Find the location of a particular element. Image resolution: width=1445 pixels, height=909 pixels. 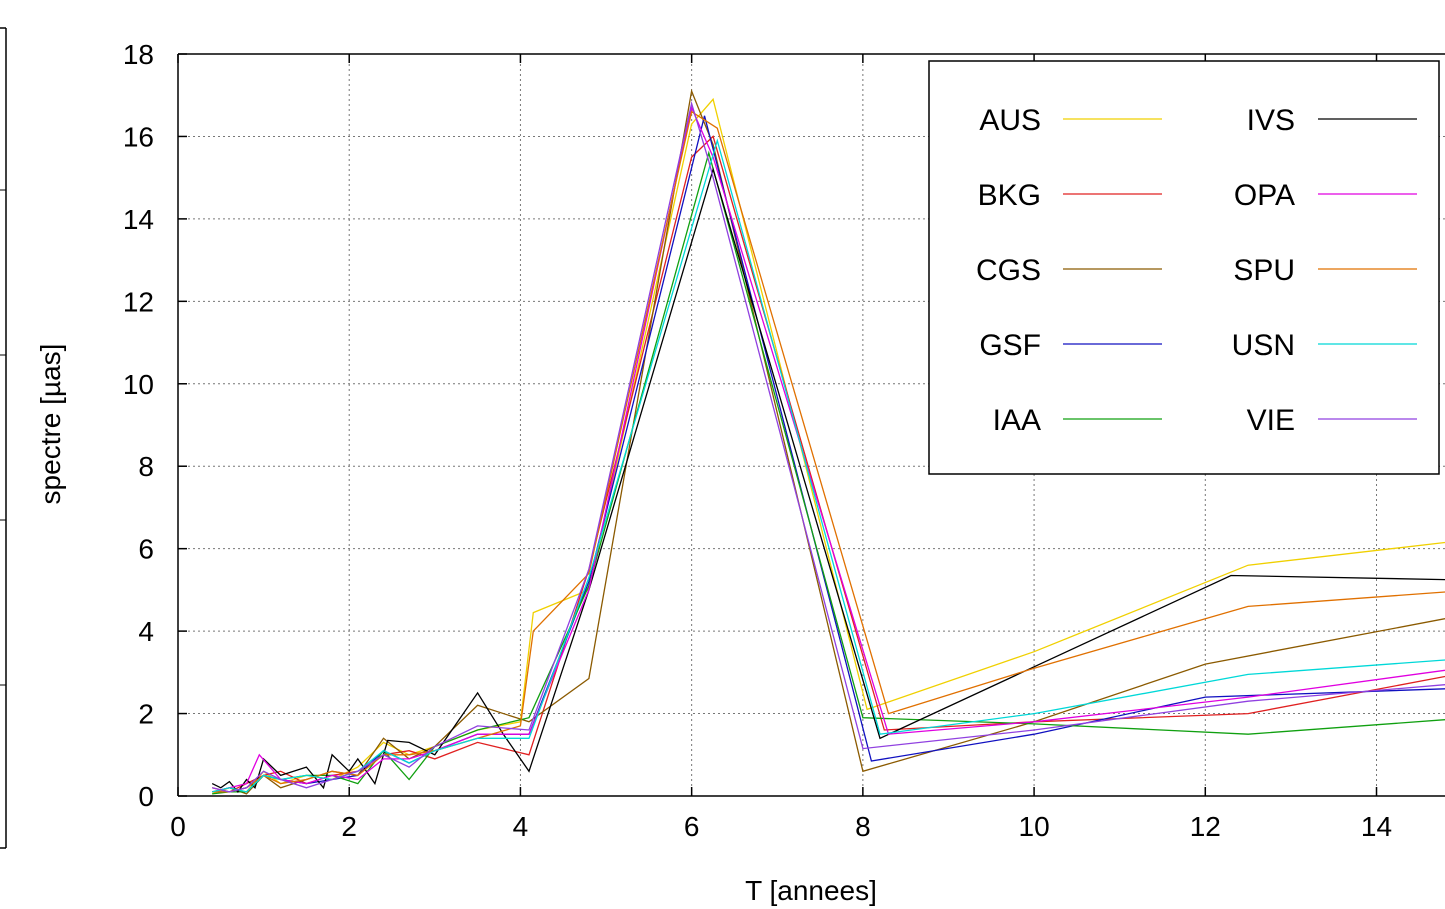

y-tick-label: 4 is located at coordinates (146, 631).